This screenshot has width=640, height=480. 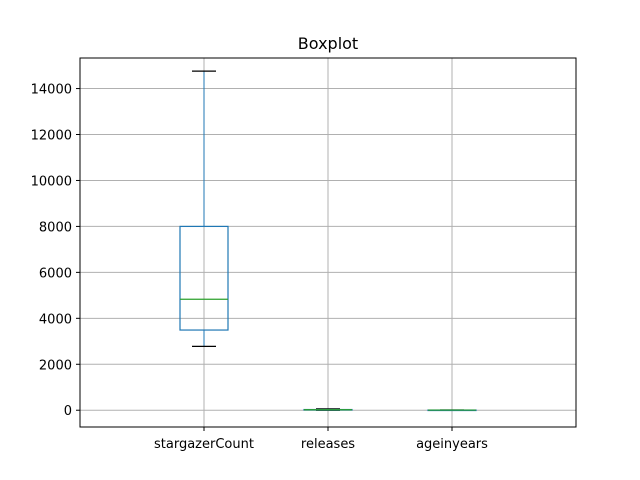 What do you see at coordinates (328, 444) in the screenshot?
I see `x-tick-label: releases` at bounding box center [328, 444].